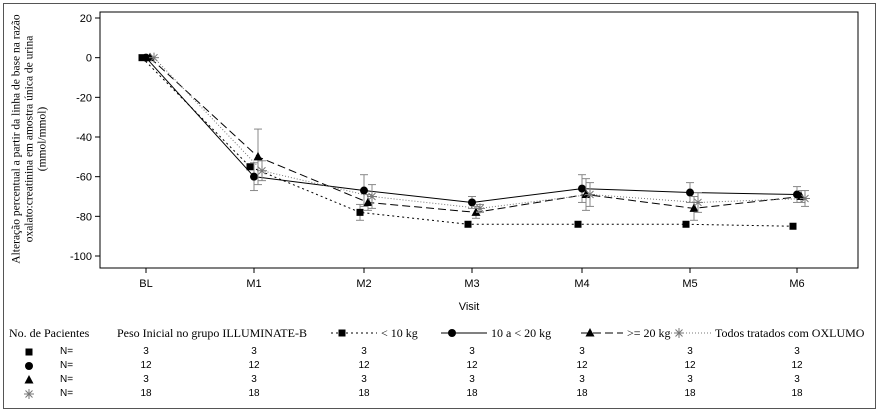  What do you see at coordinates (440, 394) in the screenshot?
I see `patients-row: N= 18 18 18 18 18 18 18` at bounding box center [440, 394].